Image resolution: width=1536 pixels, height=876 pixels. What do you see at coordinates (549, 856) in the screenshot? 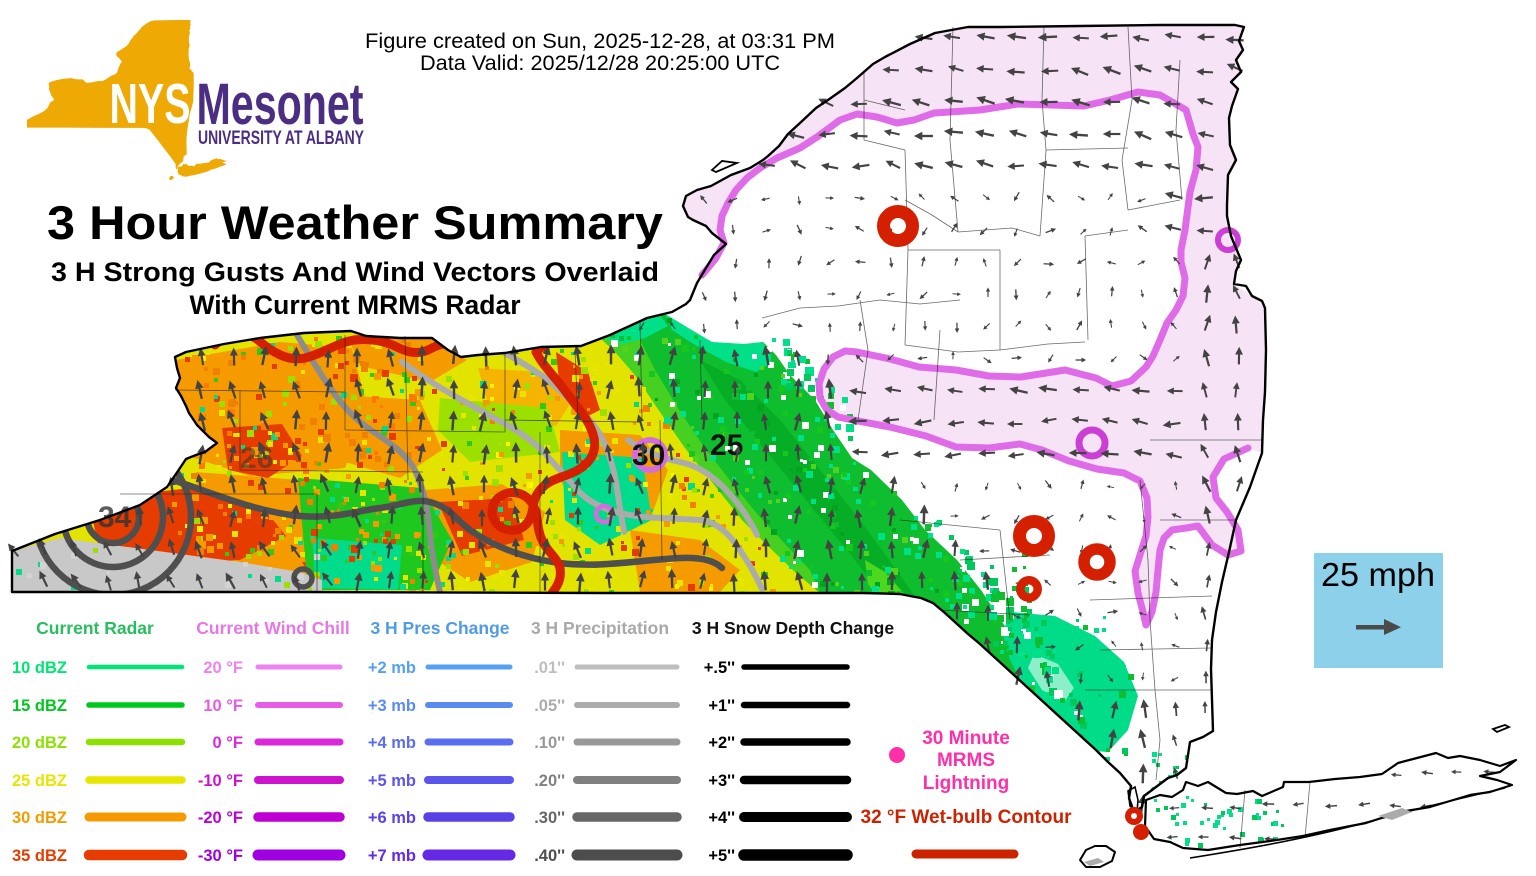
I see `svg-text: .40''` at bounding box center [549, 856].